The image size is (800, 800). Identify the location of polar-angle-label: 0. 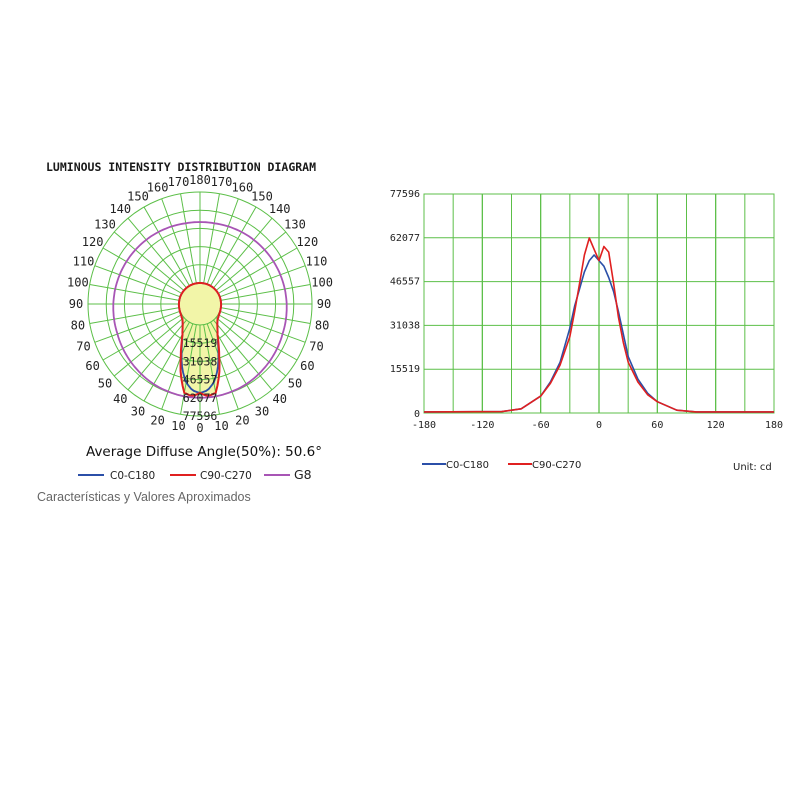
(199, 428).